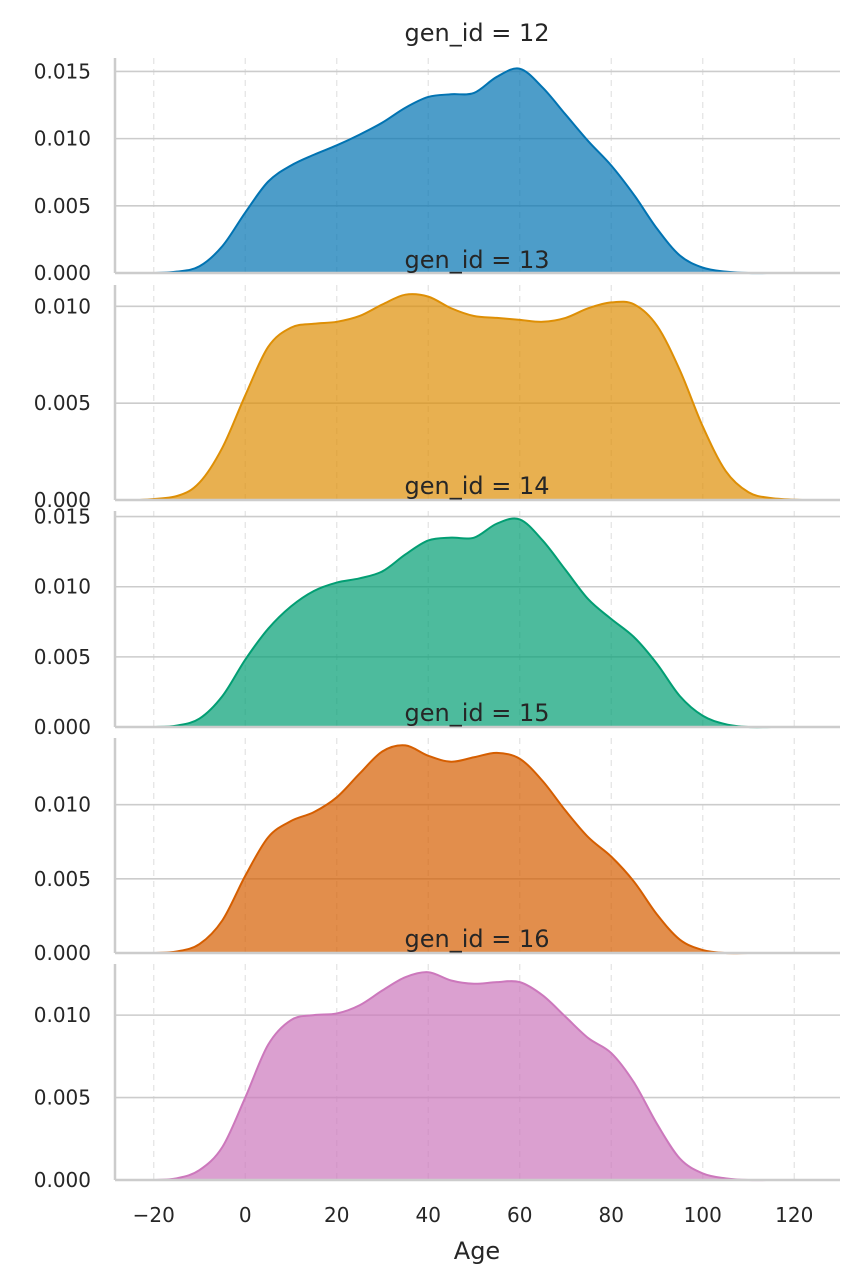 The image size is (858, 1286). What do you see at coordinates (473, 1215) in the screenshot?
I see `shared-x-axis: −20 0 20 40 60 80 100 120` at bounding box center [473, 1215].